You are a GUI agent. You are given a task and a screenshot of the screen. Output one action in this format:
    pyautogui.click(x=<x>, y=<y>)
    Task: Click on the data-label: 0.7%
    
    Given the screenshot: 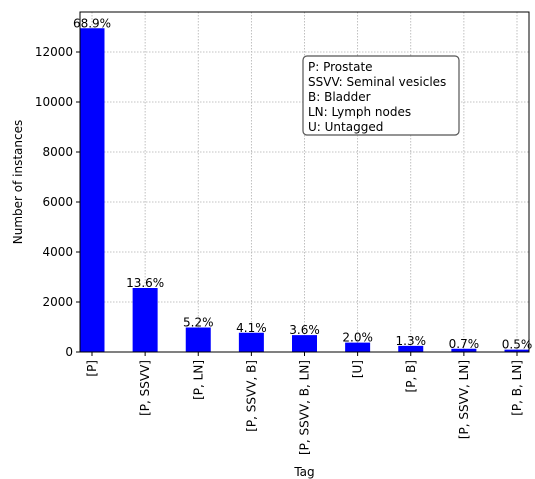 What is the action you would take?
    pyautogui.click(x=464, y=344)
    